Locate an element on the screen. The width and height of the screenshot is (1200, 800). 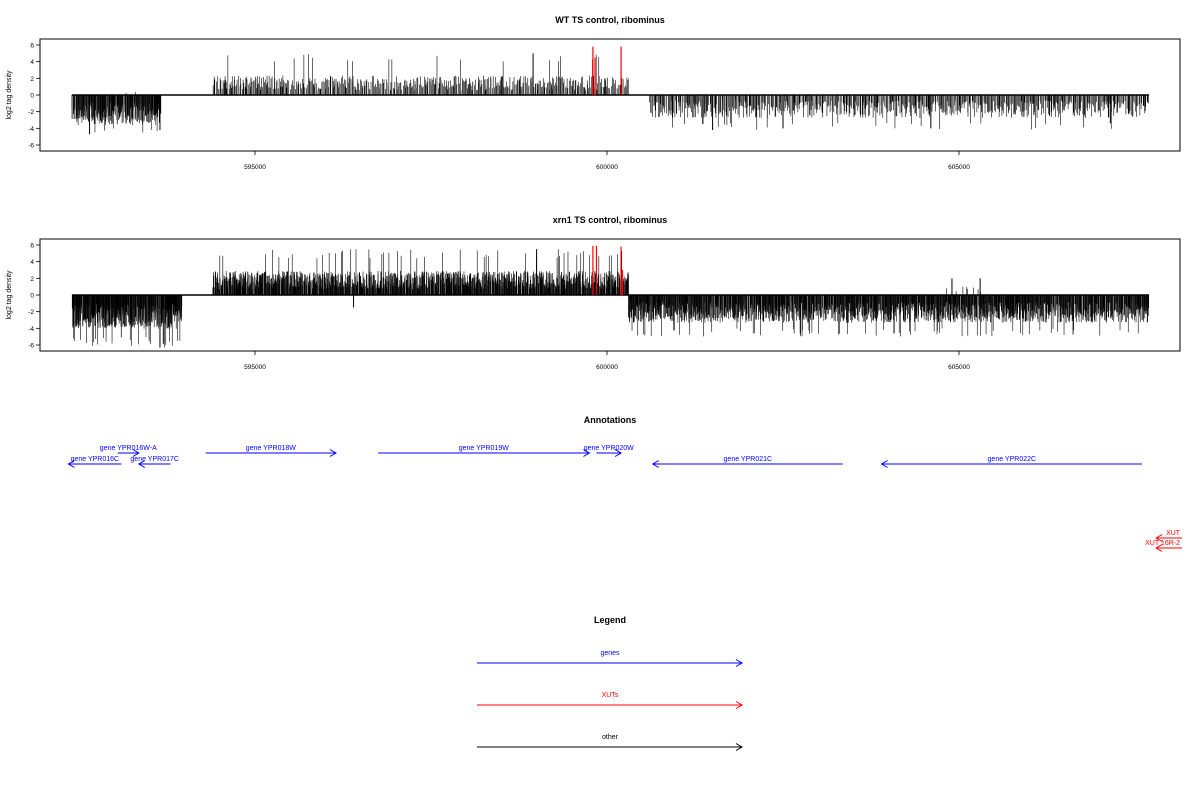
feature-label: XUT 16R-2 is located at coordinates (1162, 543).